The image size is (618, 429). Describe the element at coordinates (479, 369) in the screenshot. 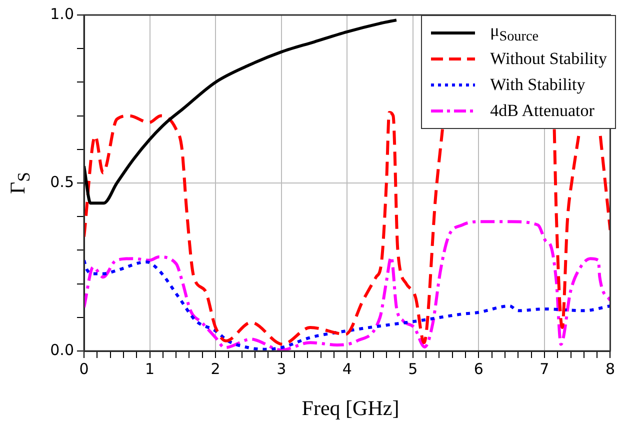

I see `x-tick-label: 6` at that location.